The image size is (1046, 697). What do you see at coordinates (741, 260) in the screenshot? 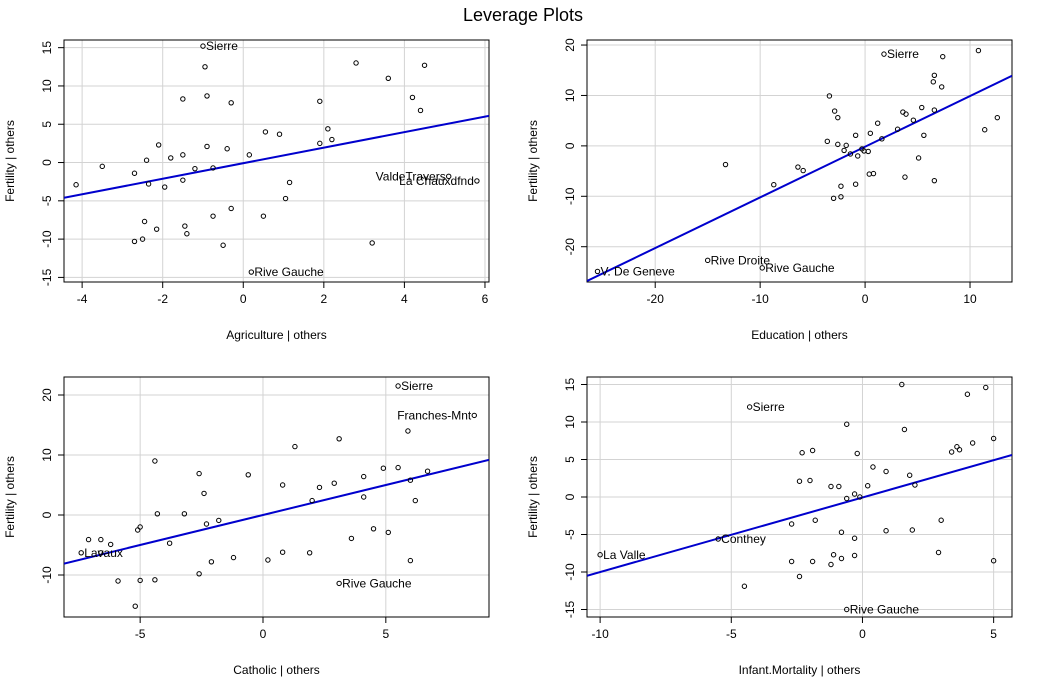
I see `point-label: Rive Droite` at bounding box center [741, 260].